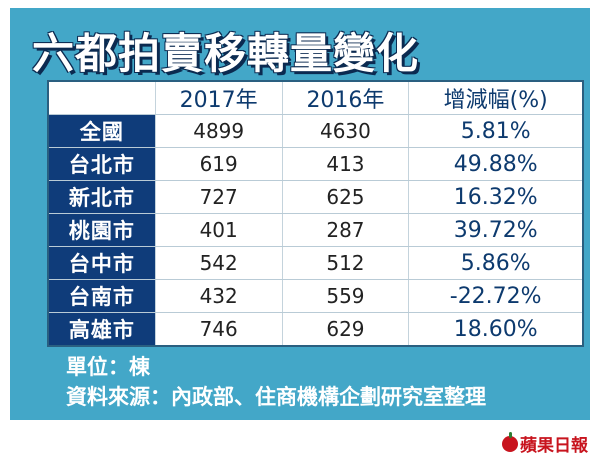 Image resolution: width=600 pixels, height=464 pixels. Describe the element at coordinates (218, 230) in the screenshot. I see `value-2017: 401` at that location.